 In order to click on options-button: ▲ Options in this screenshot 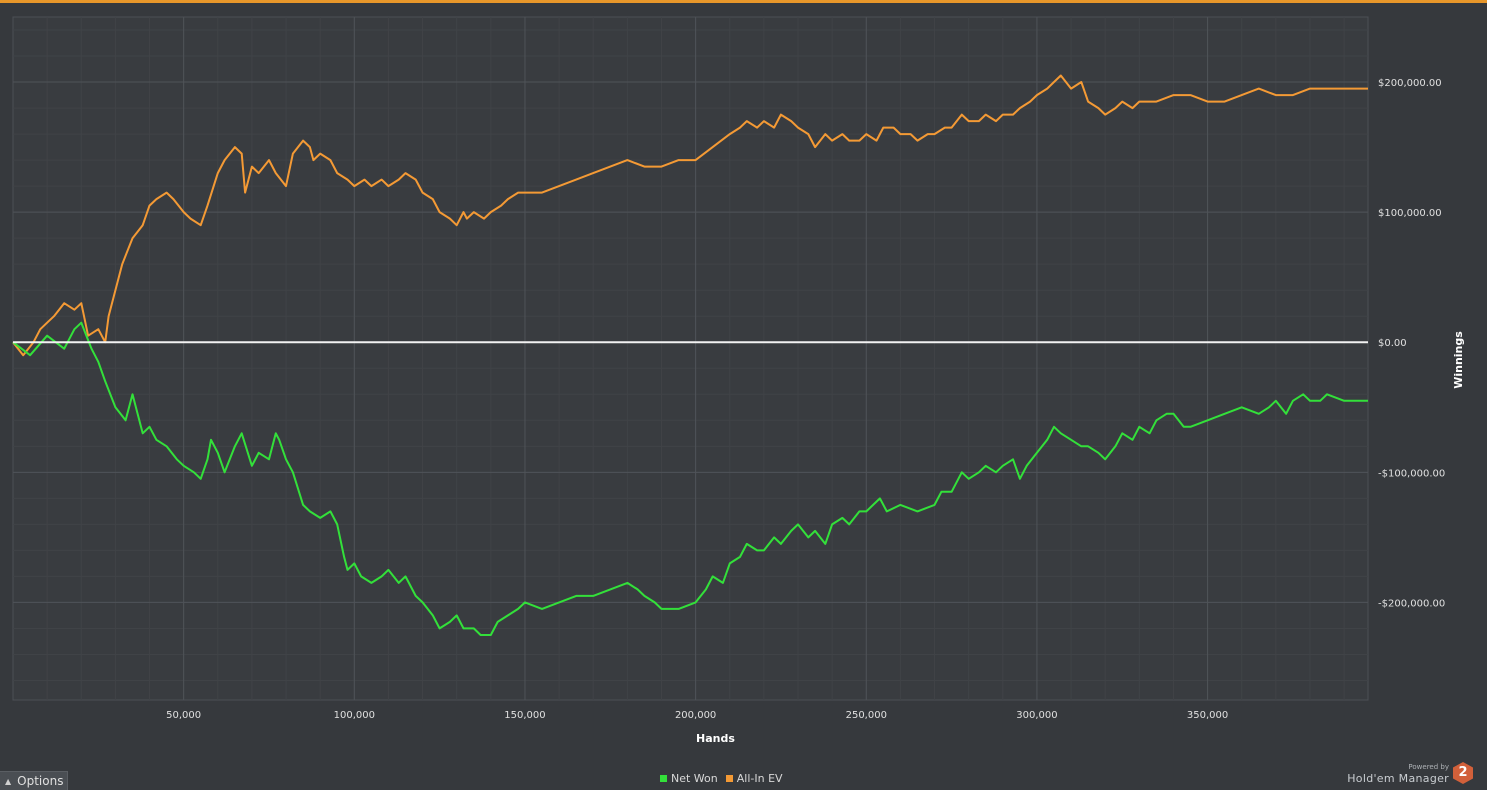, I will do `click(34, 780)`.